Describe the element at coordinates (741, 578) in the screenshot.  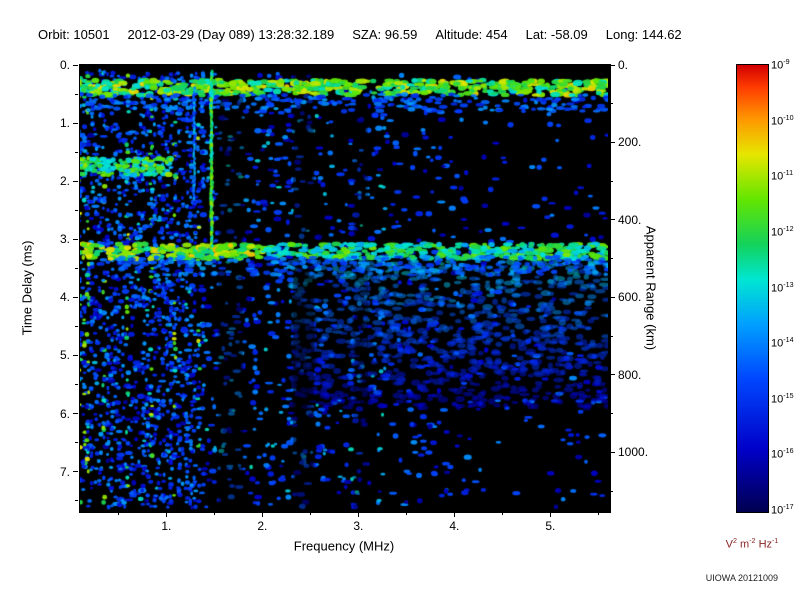
I see `credit-watermark: UIOWA 20121009` at that location.